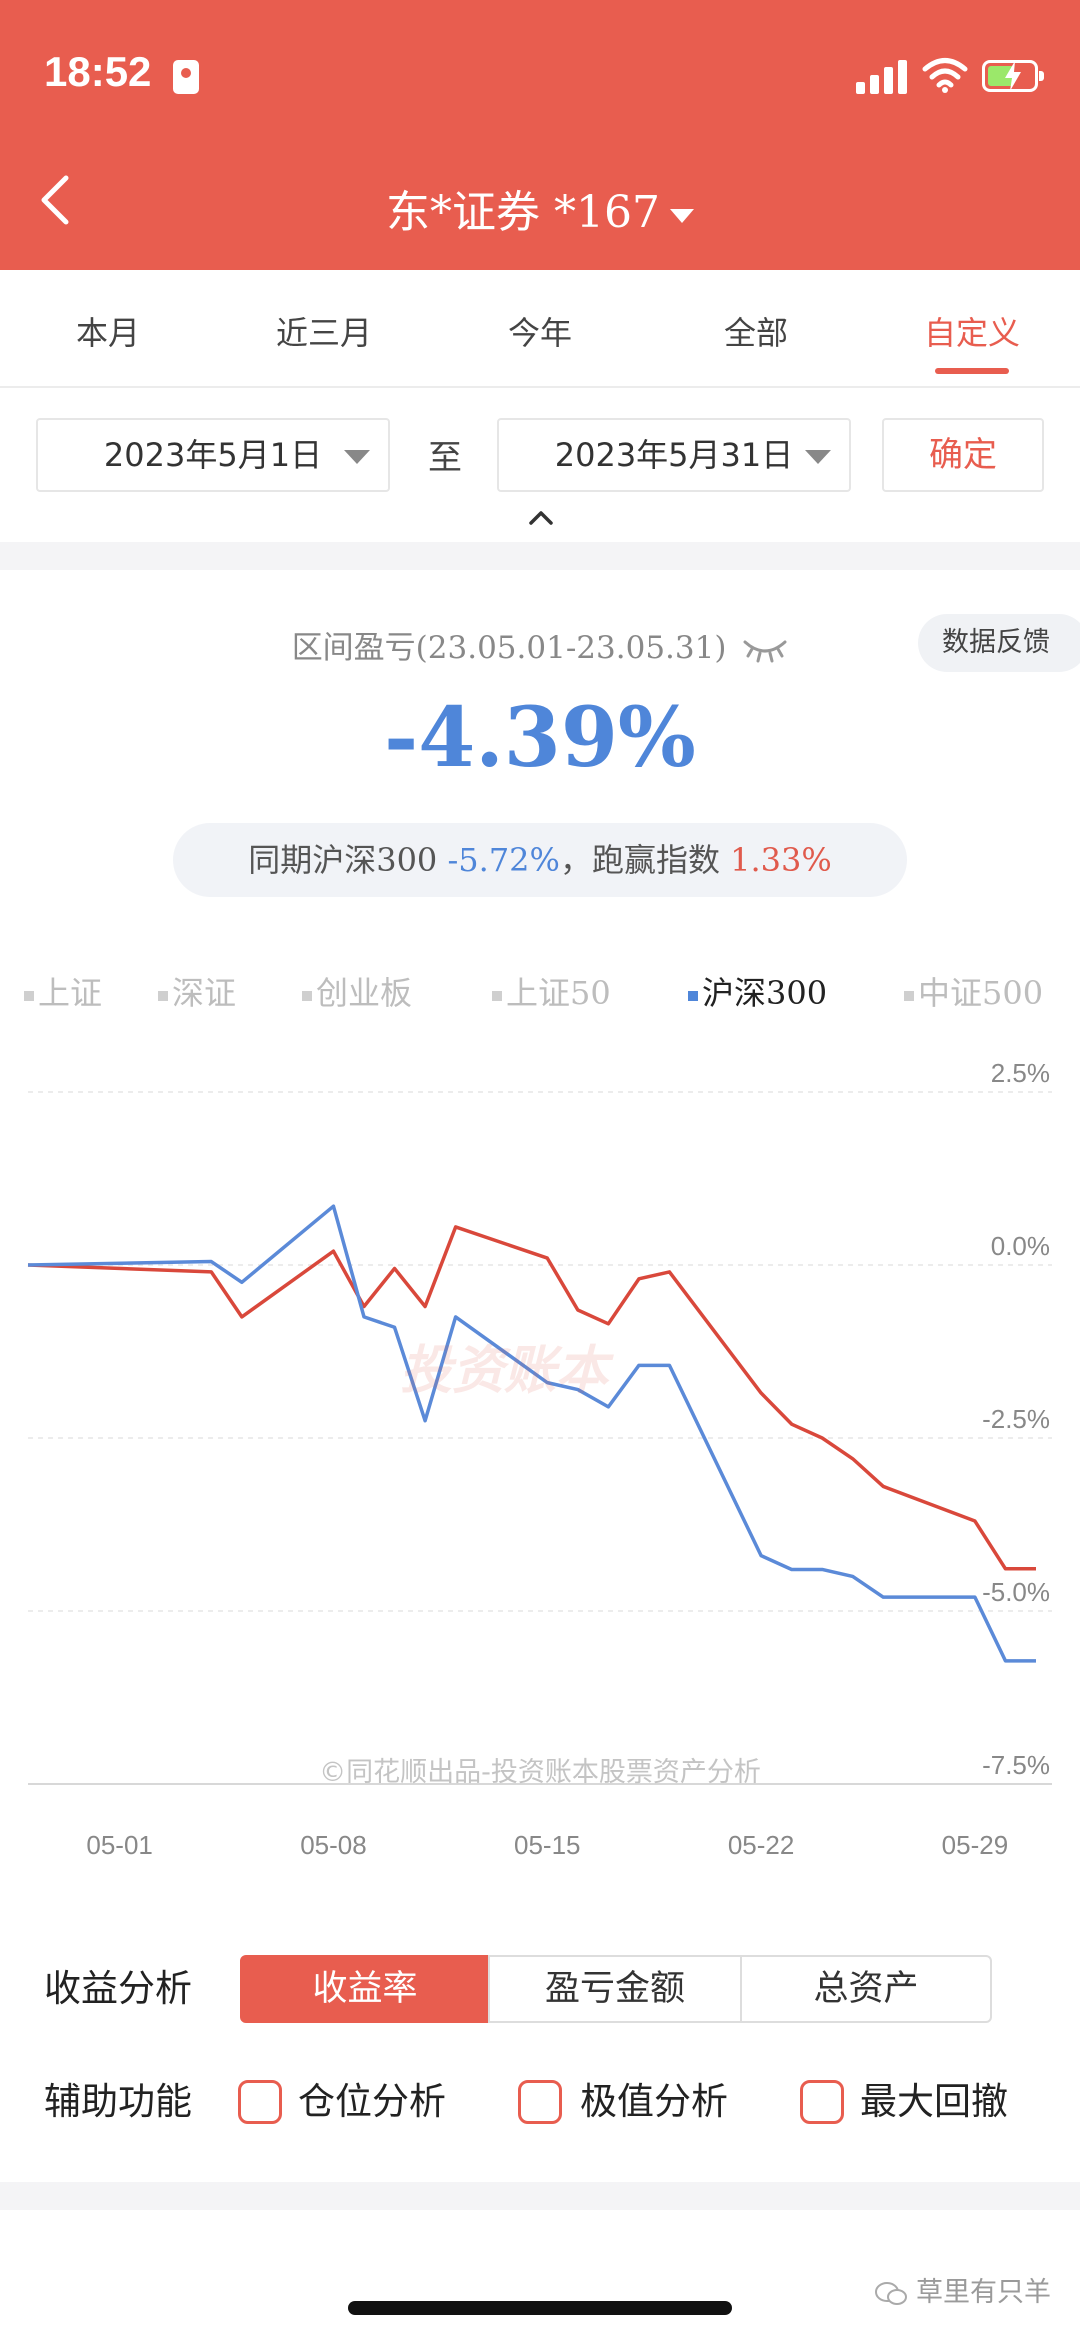  What do you see at coordinates (1020, 1073) in the screenshot?
I see `y-tick-label: 2.5%` at bounding box center [1020, 1073].